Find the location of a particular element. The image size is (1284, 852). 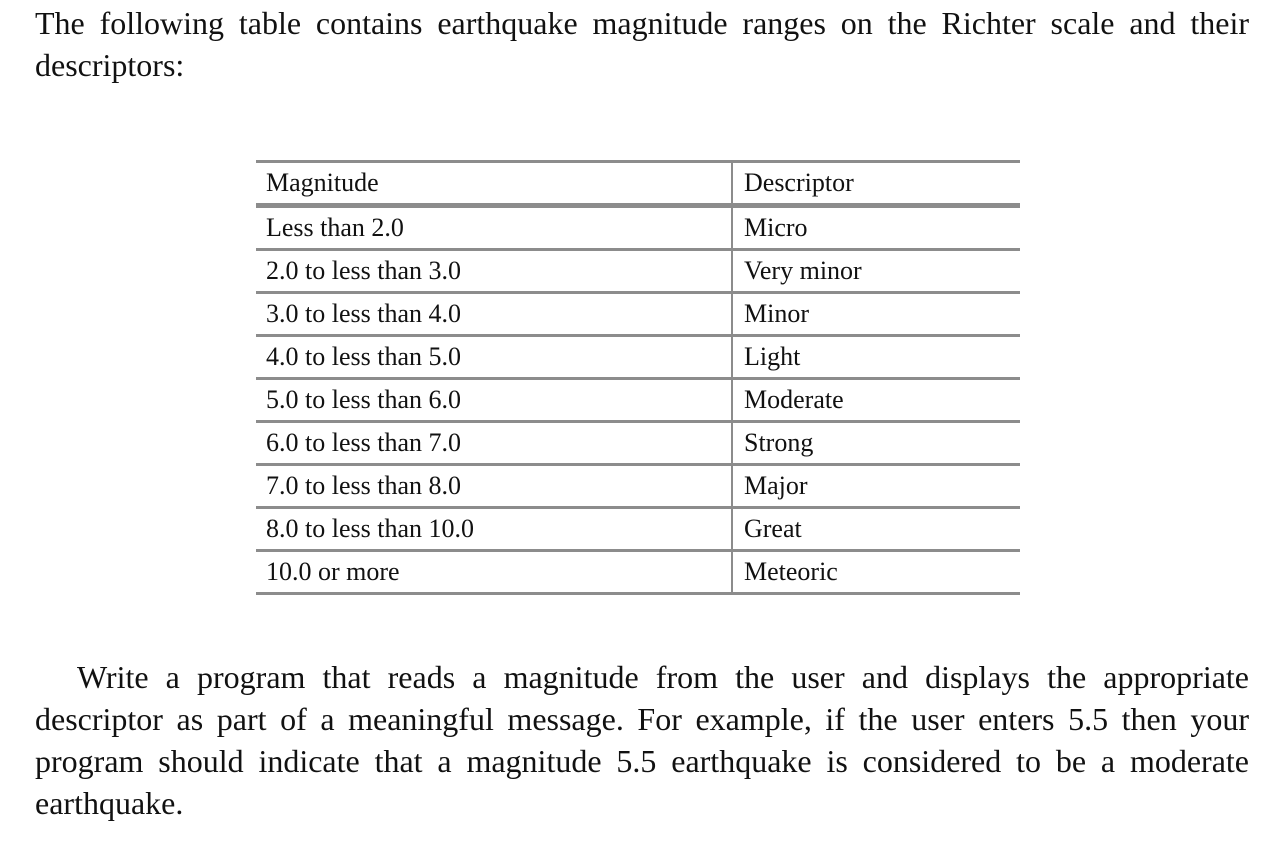

magnitude-cell: 6.0 to less than 7.0 is located at coordinates (494, 443).